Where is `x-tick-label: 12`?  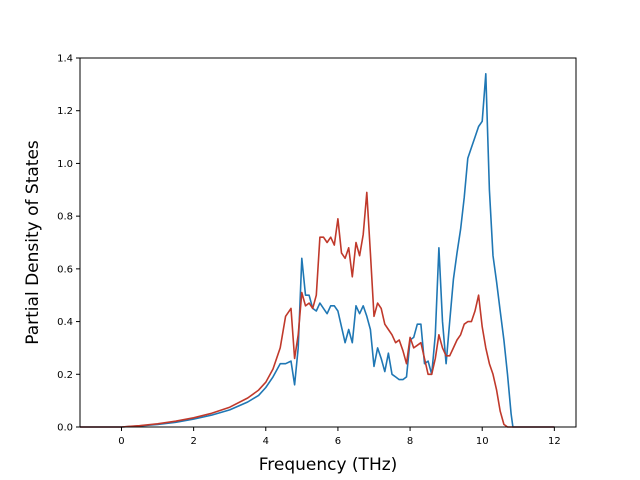
x-tick-label: 12 is located at coordinates (554, 441).